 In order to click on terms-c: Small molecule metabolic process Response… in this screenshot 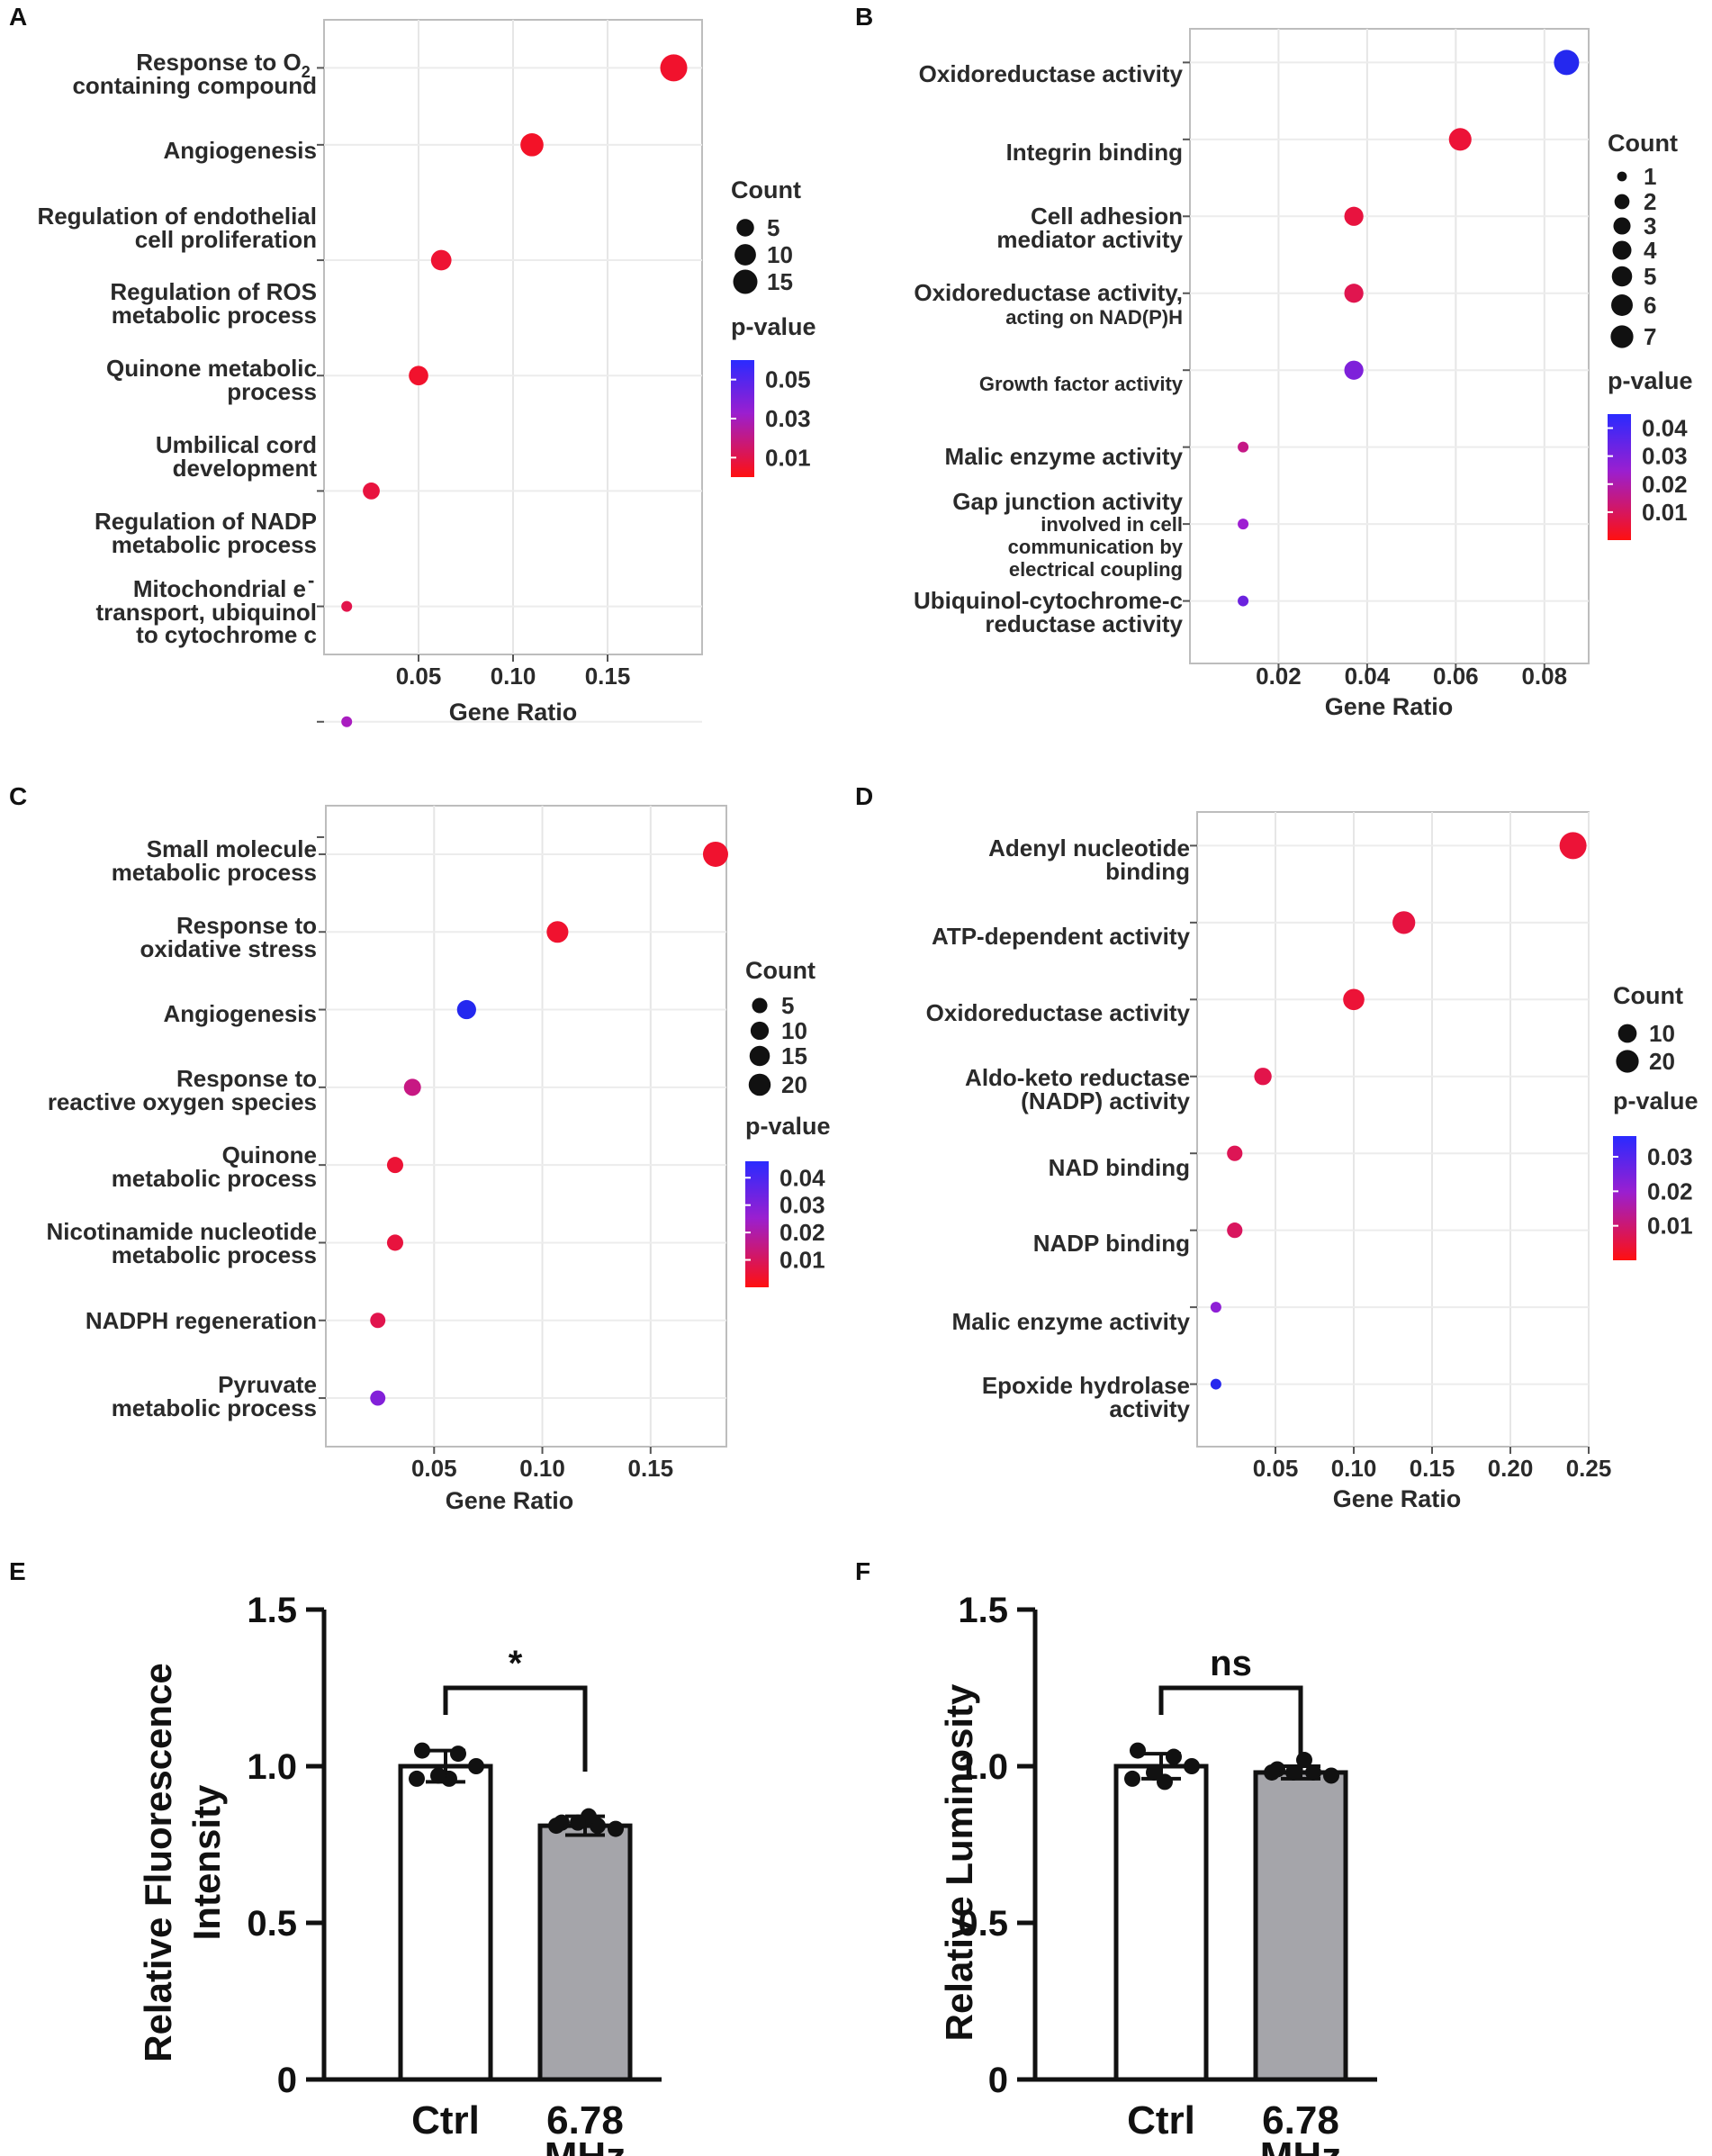, I will do `click(182, 1128)`.